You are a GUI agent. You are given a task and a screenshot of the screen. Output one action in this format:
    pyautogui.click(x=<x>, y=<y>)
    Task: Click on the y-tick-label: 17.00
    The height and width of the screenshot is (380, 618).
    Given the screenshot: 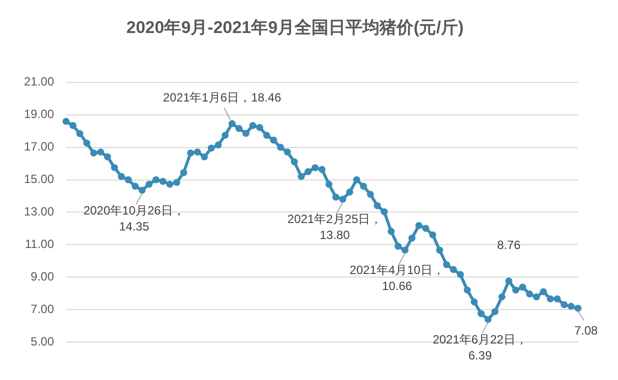 What is the action you would take?
    pyautogui.click(x=39, y=147)
    